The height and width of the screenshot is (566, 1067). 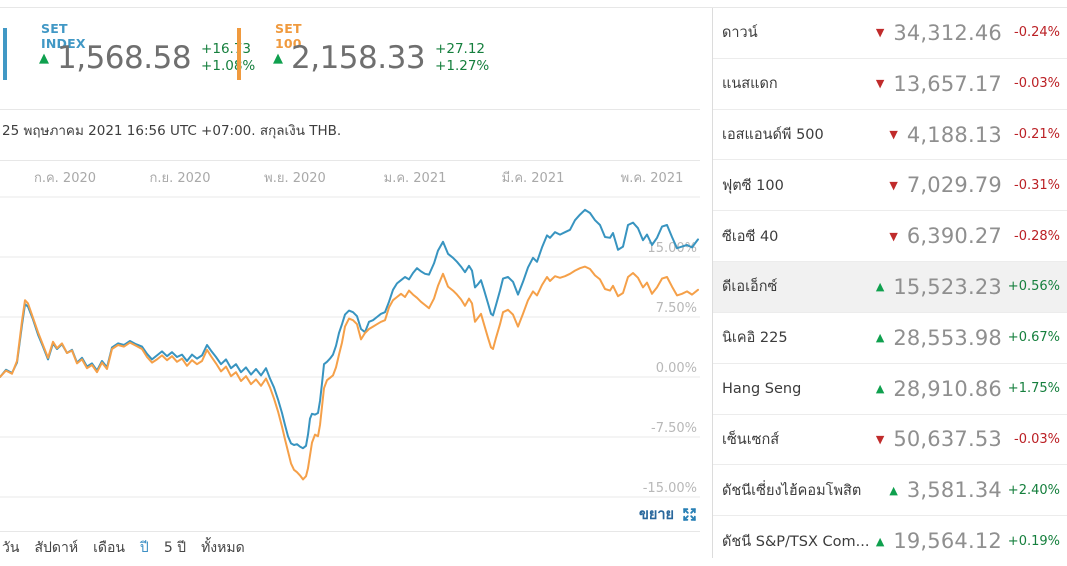 I want to click on range-option: สัปดาห์, so click(x=56, y=548).